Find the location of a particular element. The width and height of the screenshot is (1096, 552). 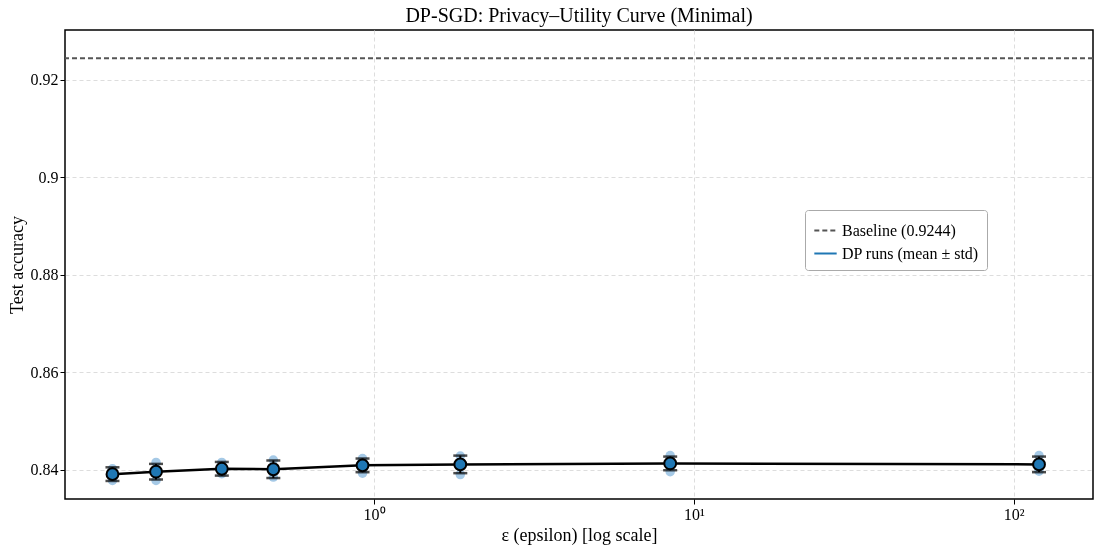

legend-label: Baseline (0.9244) is located at coordinates (899, 230).